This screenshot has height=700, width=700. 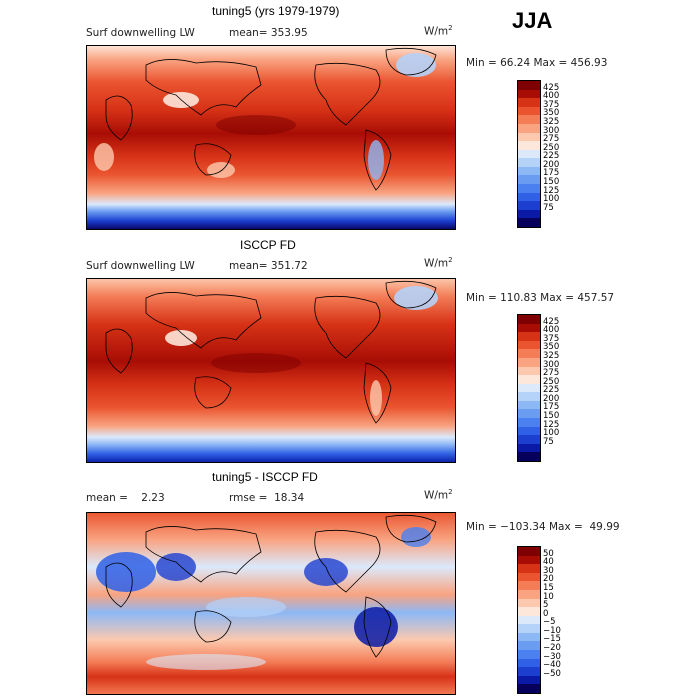 I want to click on colorbar-tick-label: 20, so click(x=548, y=579).